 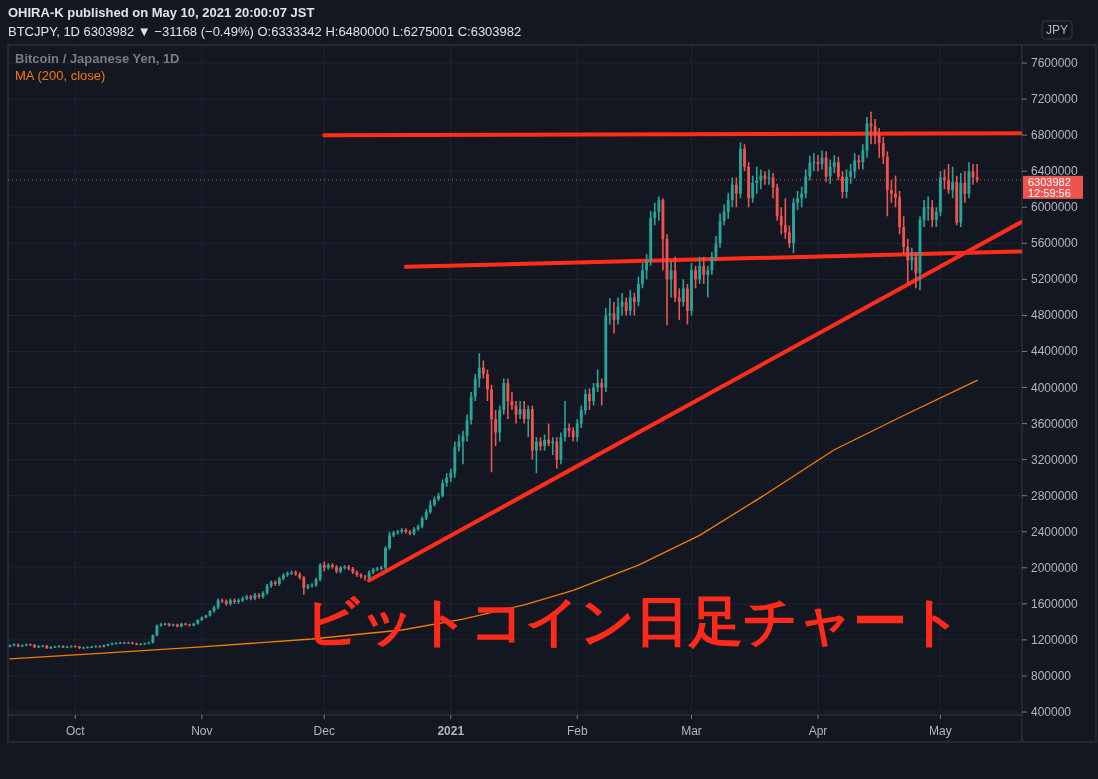 I want to click on x-tick-label: Nov, so click(x=202, y=731).